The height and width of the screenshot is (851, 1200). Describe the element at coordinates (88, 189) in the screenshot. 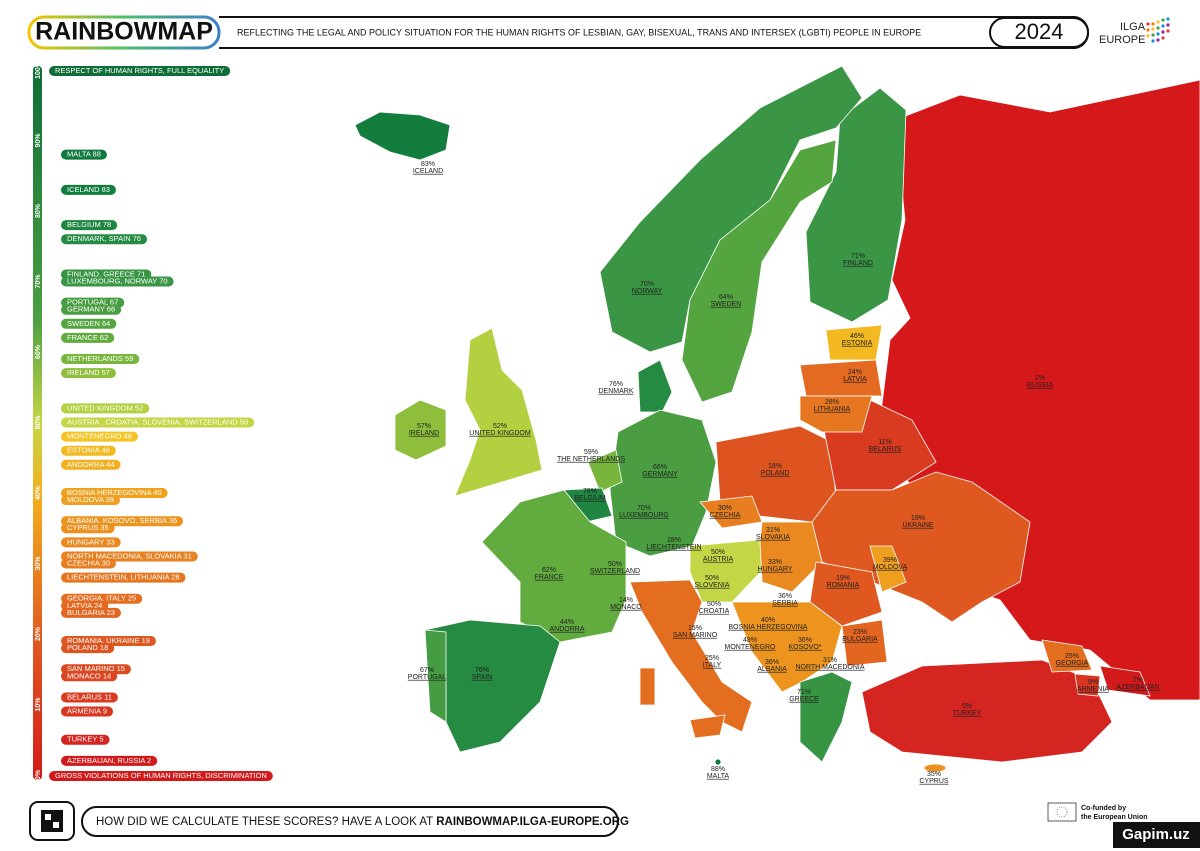

I see `legend-pill-text: ICELAND 83` at that location.